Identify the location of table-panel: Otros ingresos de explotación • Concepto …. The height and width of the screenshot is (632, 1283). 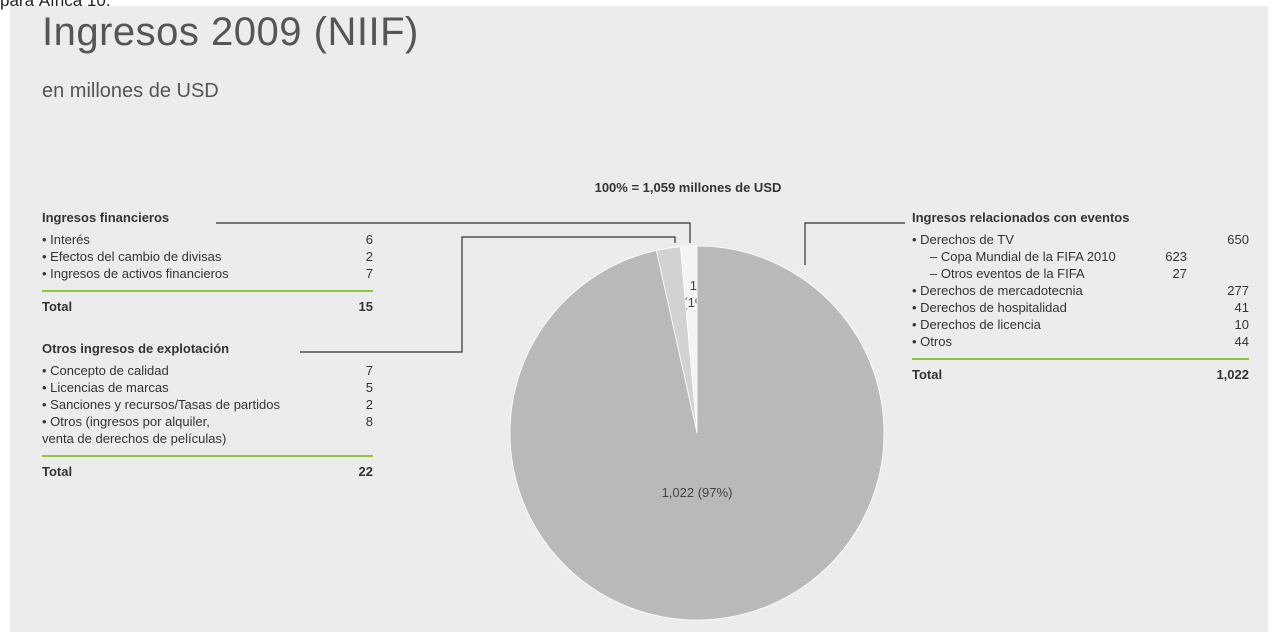
(207, 410).